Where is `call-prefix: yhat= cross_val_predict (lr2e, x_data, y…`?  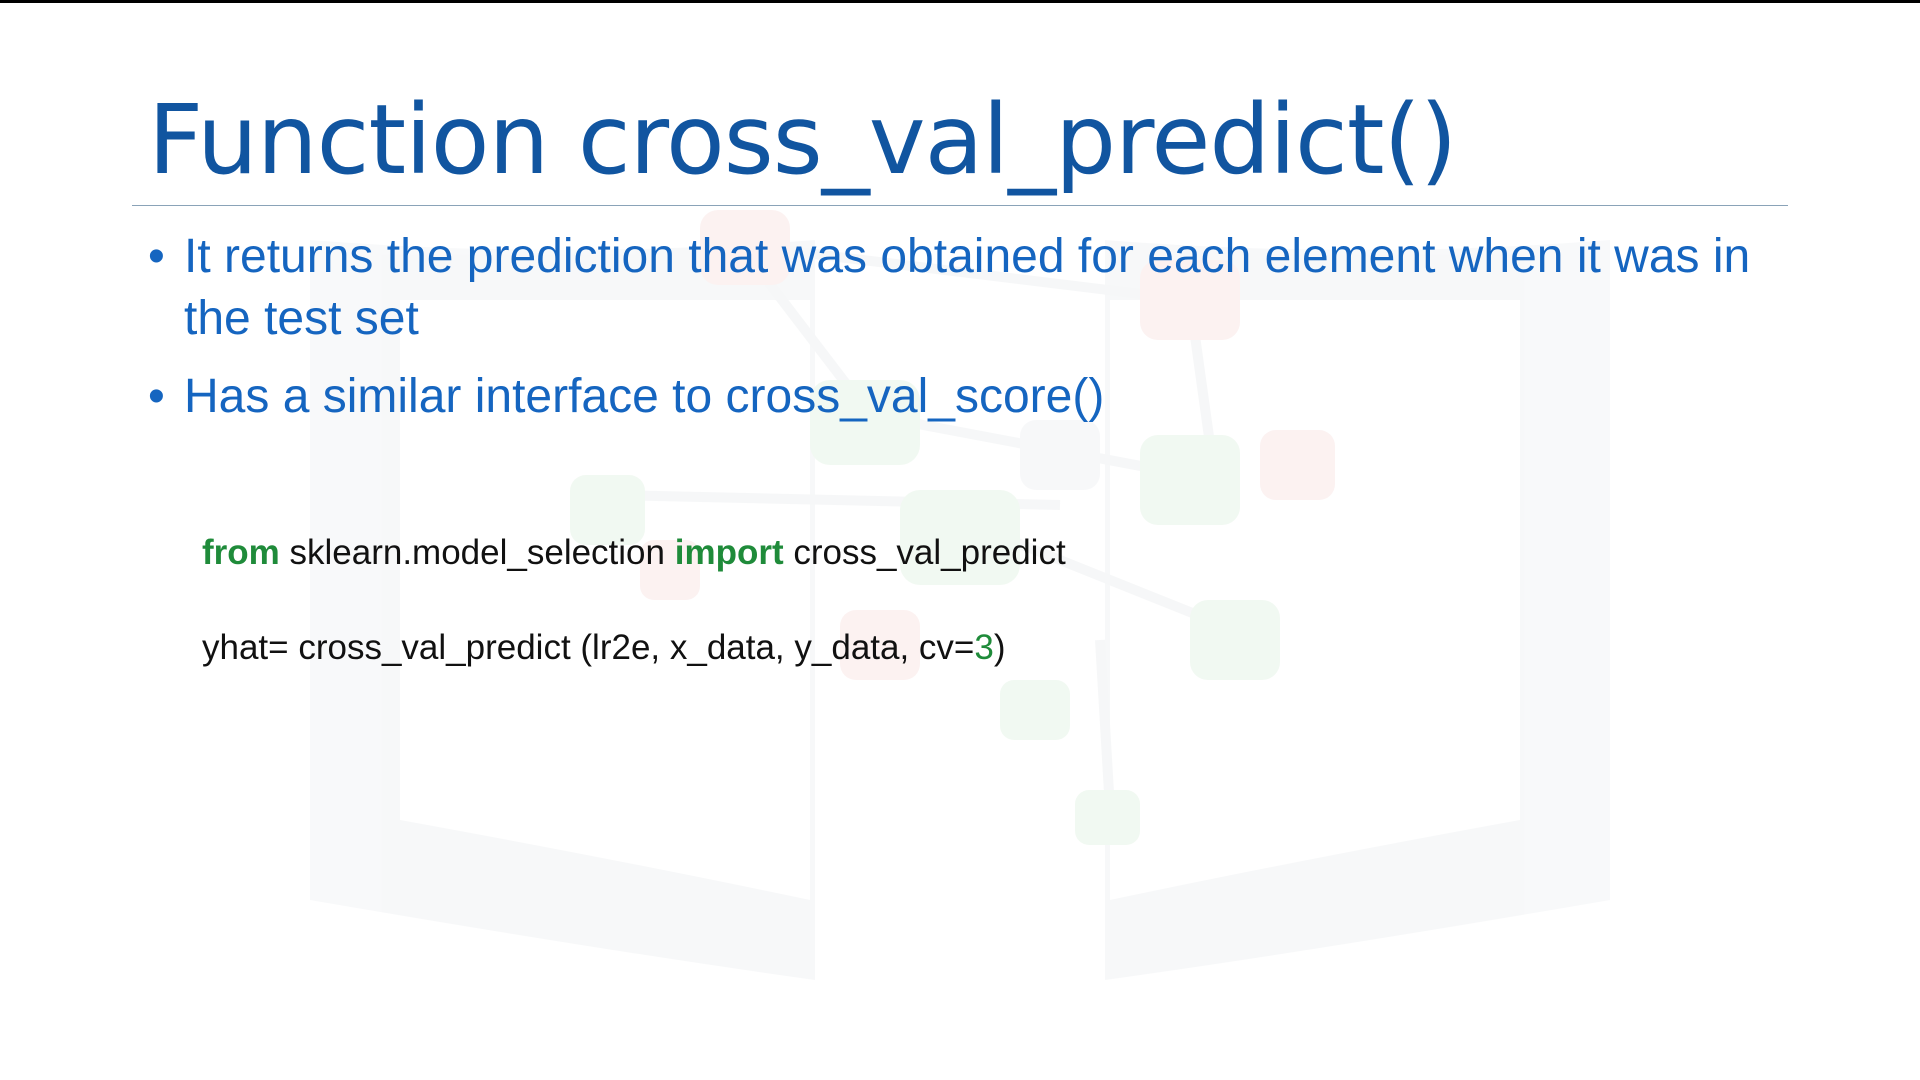
call-prefix: yhat= cross_val_predict (lr2e, x_data, y… is located at coordinates (588, 647).